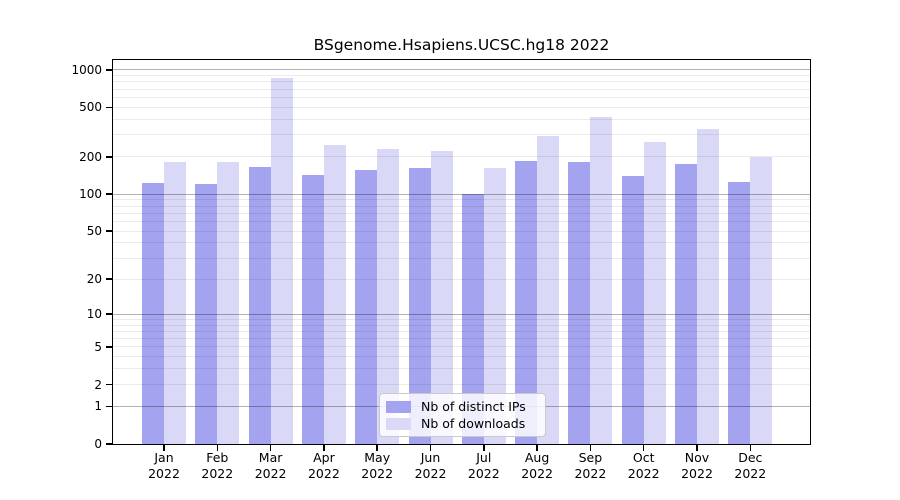 Image resolution: width=900 pixels, height=500 pixels. Describe the element at coordinates (697, 465) in the screenshot. I see `x-tick-label-nov: Nov 2022` at that location.